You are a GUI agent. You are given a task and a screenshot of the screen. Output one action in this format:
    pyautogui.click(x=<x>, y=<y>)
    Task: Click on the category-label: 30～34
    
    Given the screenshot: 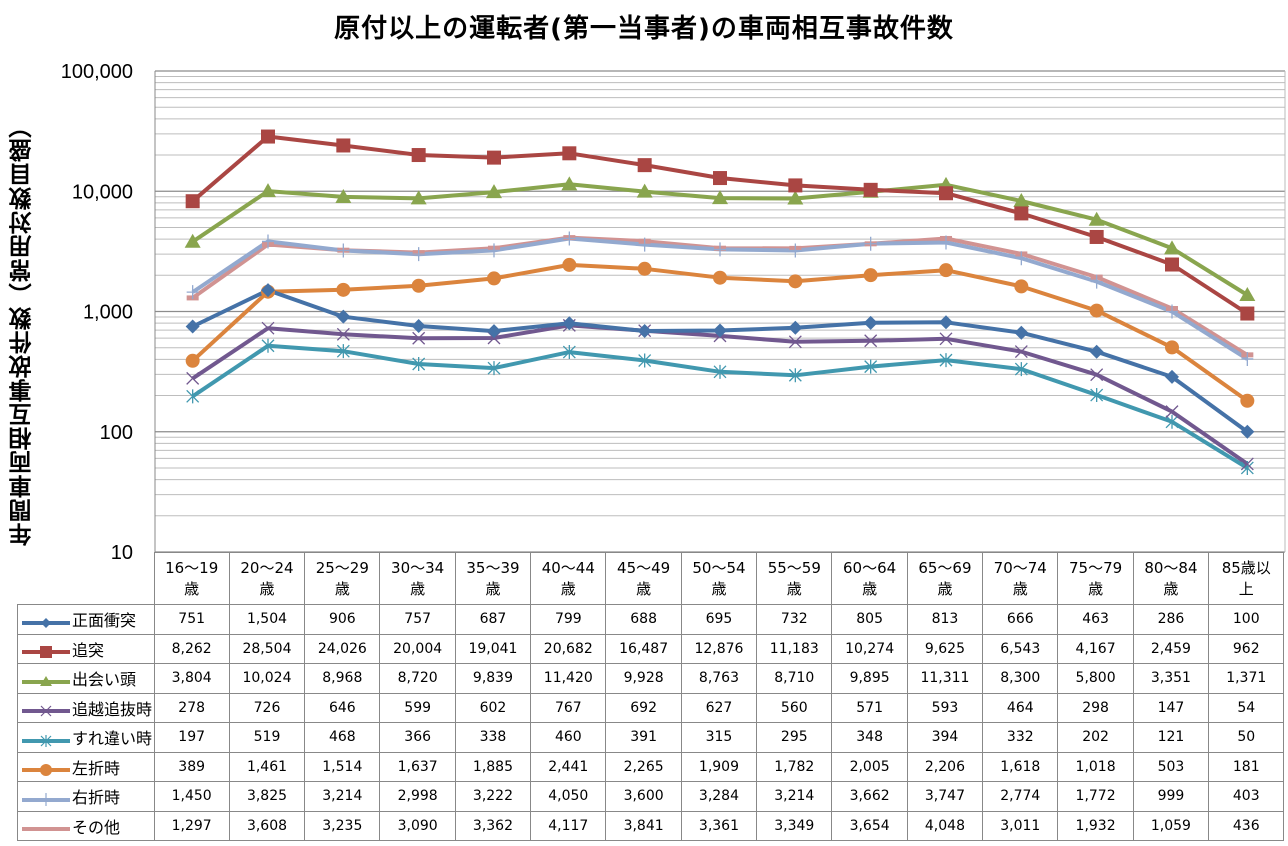 What is the action you would take?
    pyautogui.click(x=418, y=567)
    